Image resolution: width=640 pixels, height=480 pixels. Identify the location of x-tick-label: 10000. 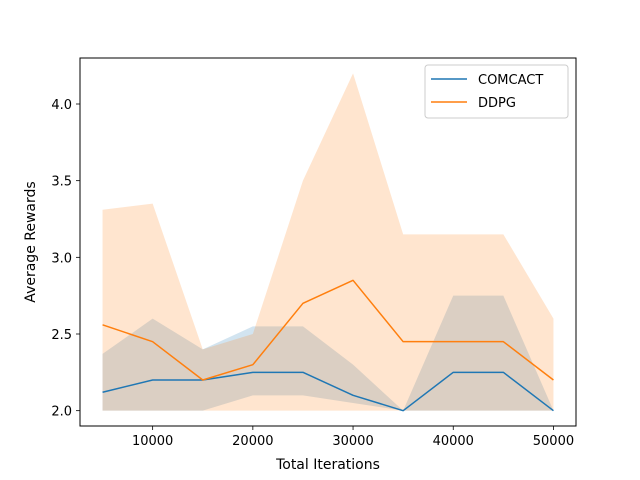
(152, 441).